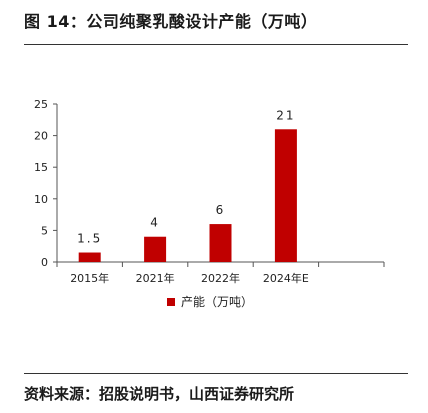 Image resolution: width=428 pixels, height=413 pixels. Describe the element at coordinates (41, 167) in the screenshot. I see `y-tick-label: 15` at that location.